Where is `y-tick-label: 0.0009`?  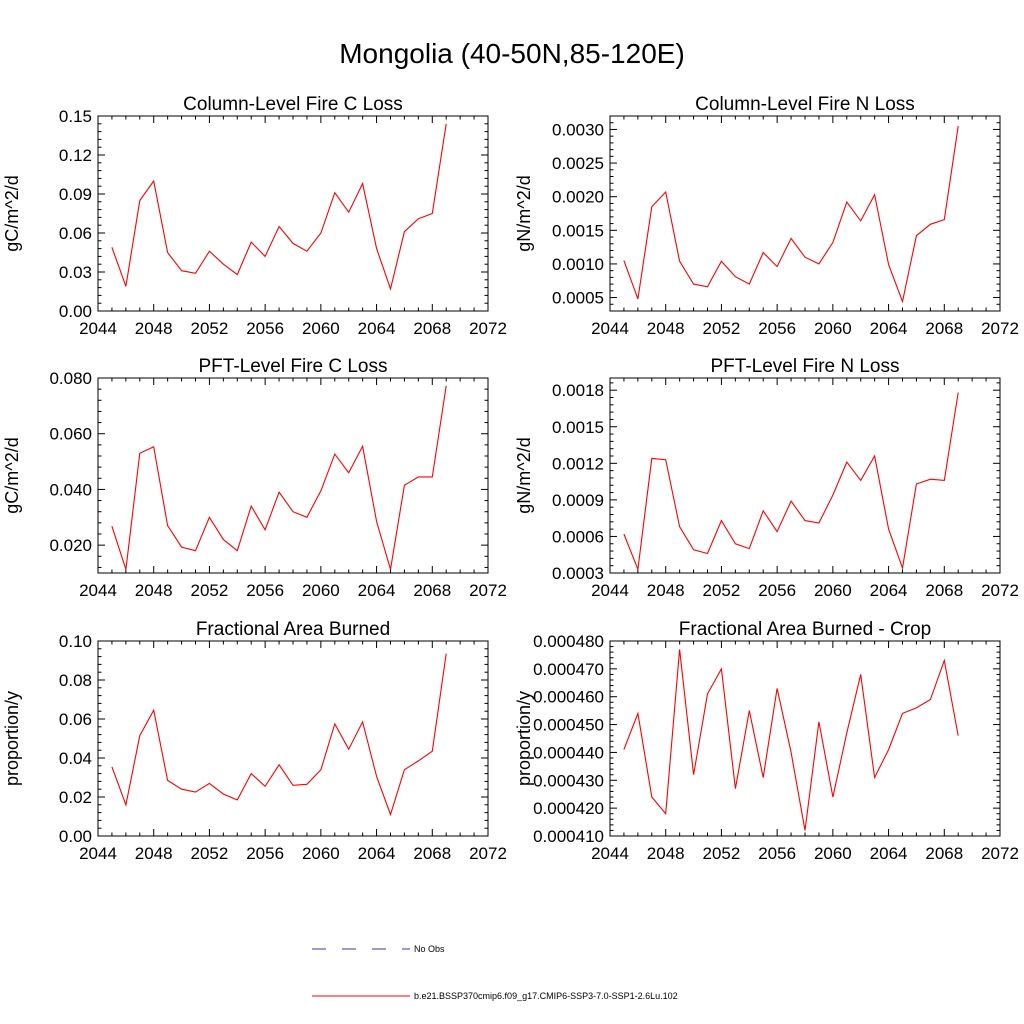
y-tick-label: 0.0009 is located at coordinates (578, 500).